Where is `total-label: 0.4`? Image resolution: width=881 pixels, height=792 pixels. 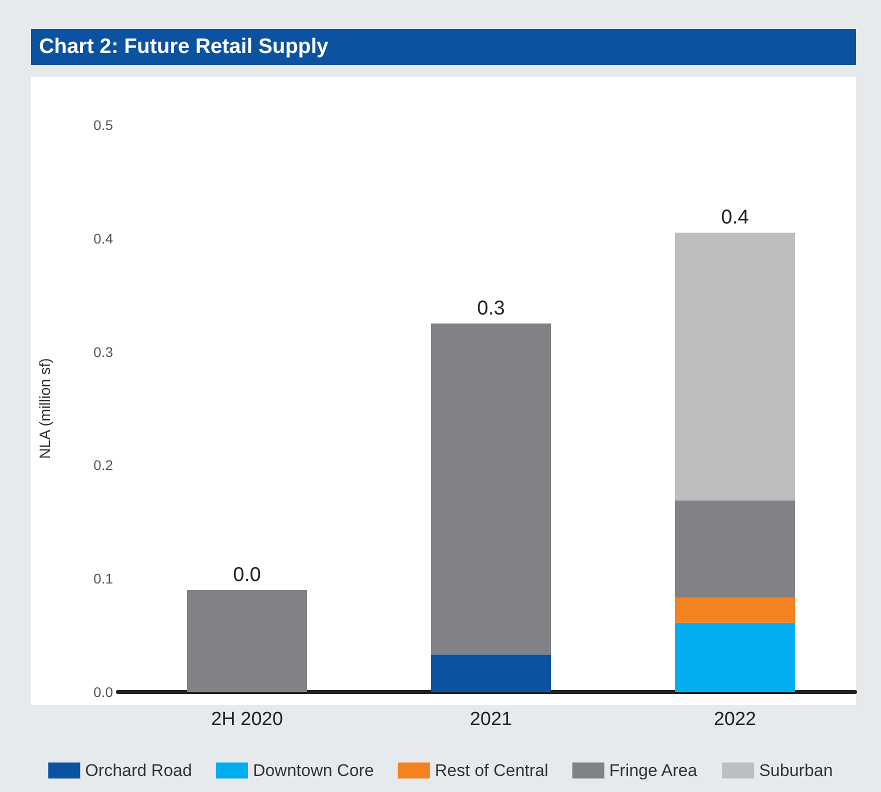
total-label: 0.4 is located at coordinates (735, 217).